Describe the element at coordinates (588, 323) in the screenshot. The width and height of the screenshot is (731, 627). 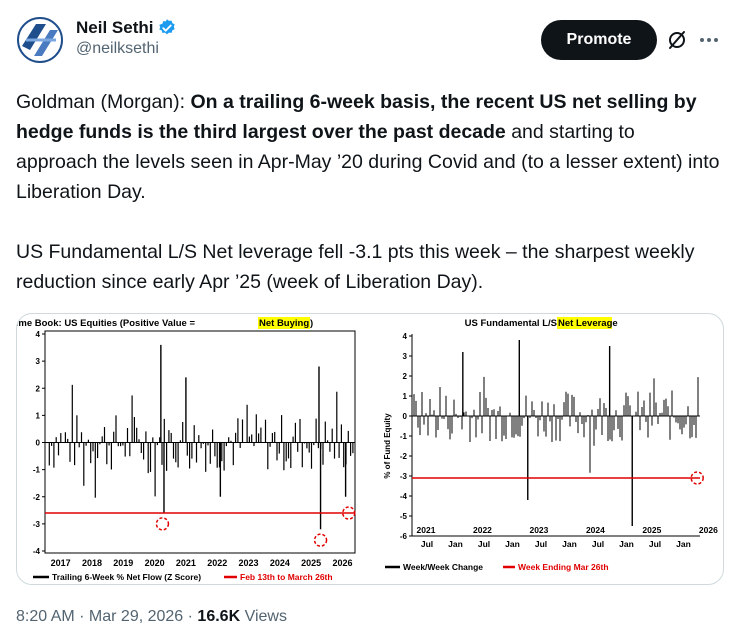
I see `chart-right-title-highlight: Net Leverage` at that location.